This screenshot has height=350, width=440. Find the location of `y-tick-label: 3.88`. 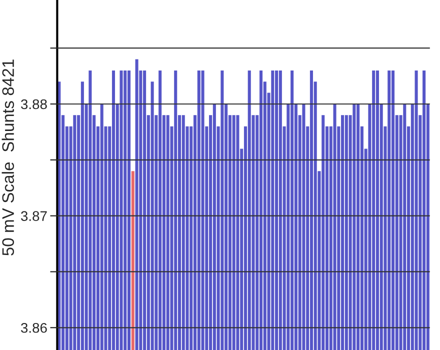

y-tick-label: 3.88 is located at coordinates (33, 104).